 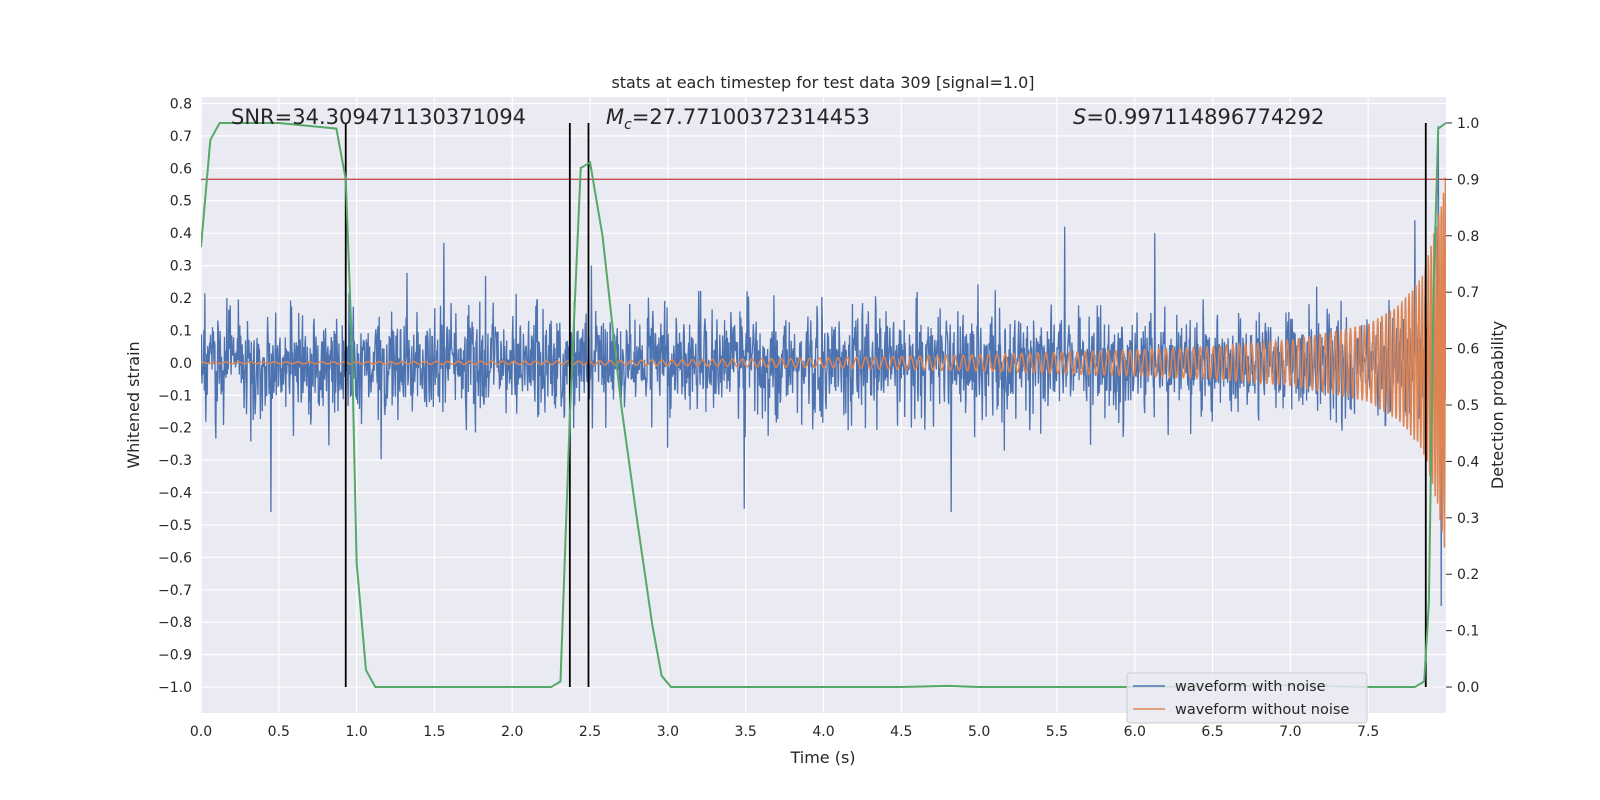 I want to click on y2-tick-label: 0.2, so click(x=1468, y=575).